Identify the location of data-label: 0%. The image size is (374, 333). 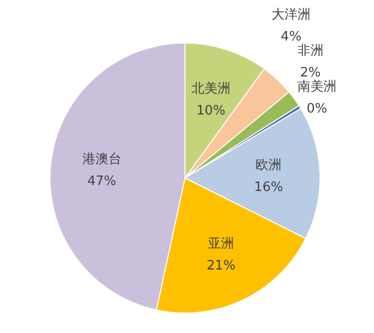
(317, 109).